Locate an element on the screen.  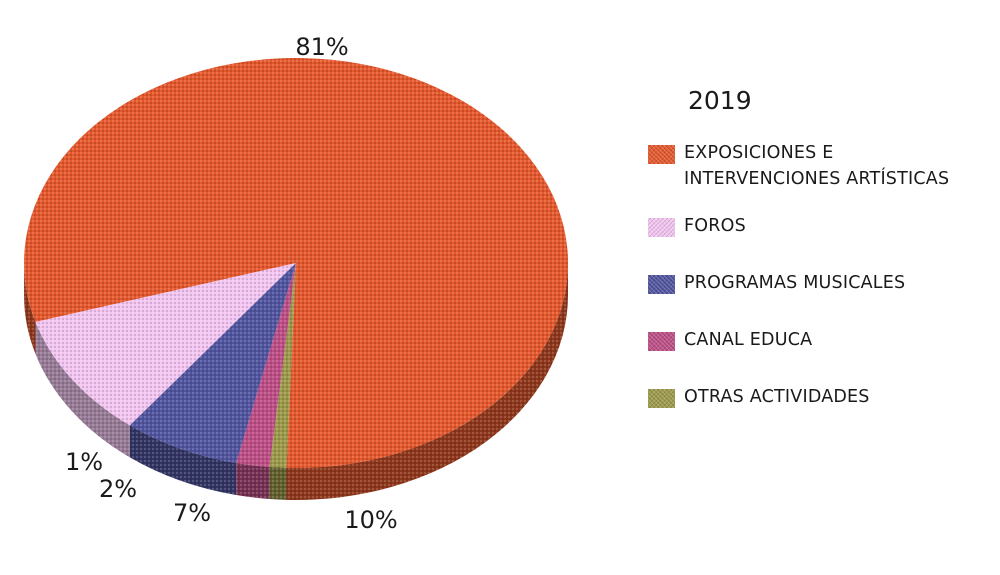
pie-side-foros-texture is located at coordinates (82, 389).